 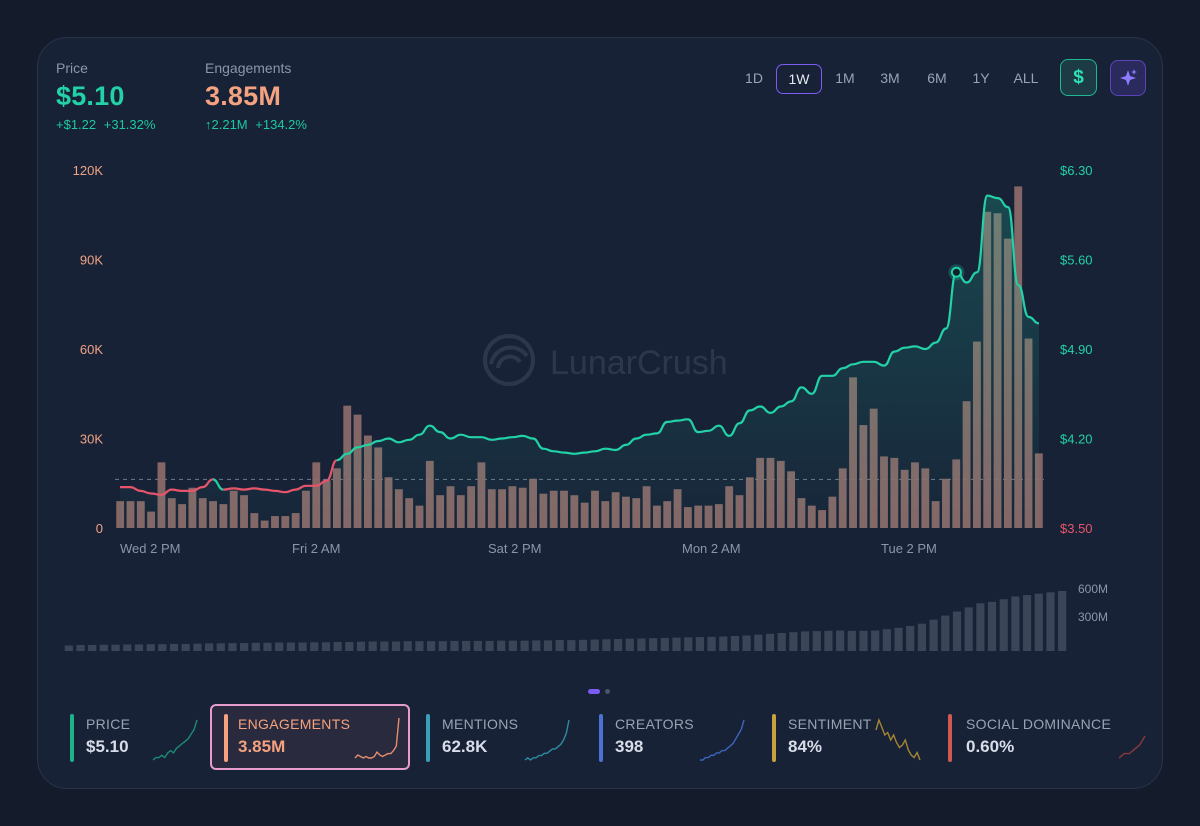 What do you see at coordinates (91, 349) in the screenshot?
I see `y-left-tick: 60K` at bounding box center [91, 349].